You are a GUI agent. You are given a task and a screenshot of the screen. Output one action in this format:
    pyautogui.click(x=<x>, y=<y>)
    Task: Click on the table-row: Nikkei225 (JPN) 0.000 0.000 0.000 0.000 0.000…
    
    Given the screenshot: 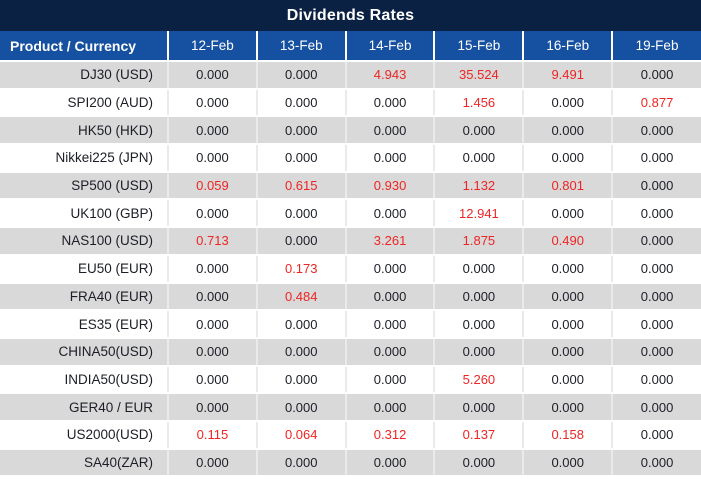 What is the action you would take?
    pyautogui.click(x=350, y=158)
    